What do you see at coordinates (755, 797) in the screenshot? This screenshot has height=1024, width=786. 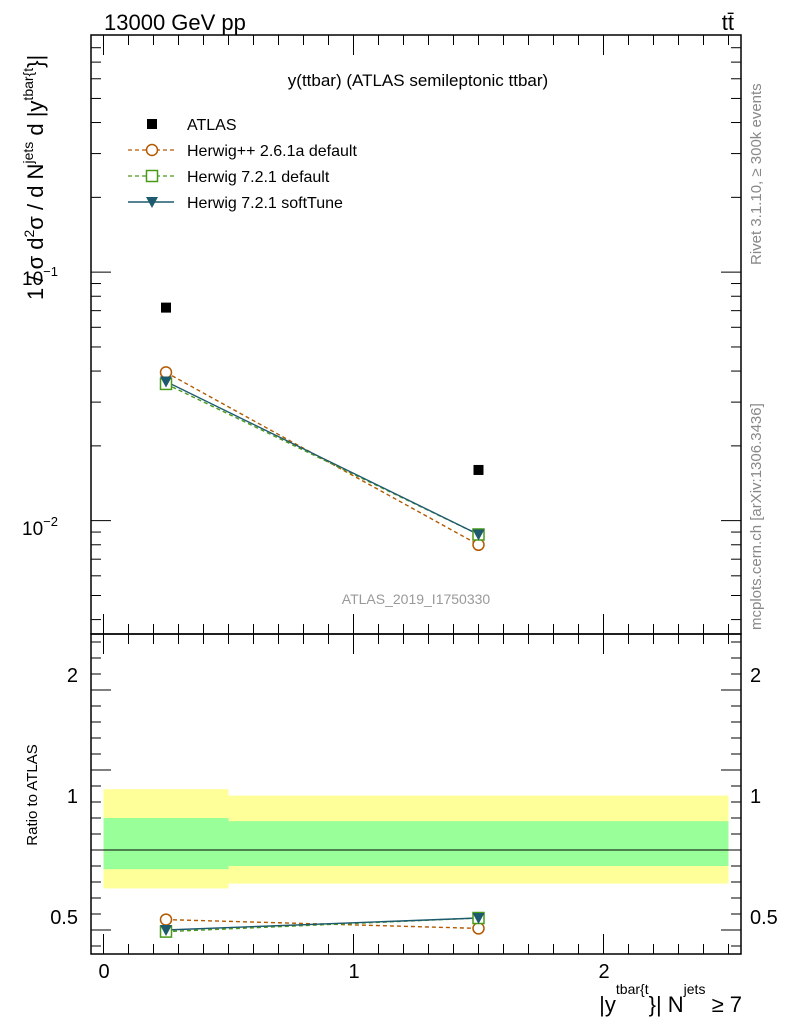 I see `ratio-ytick-right-1: 1` at bounding box center [755, 797].